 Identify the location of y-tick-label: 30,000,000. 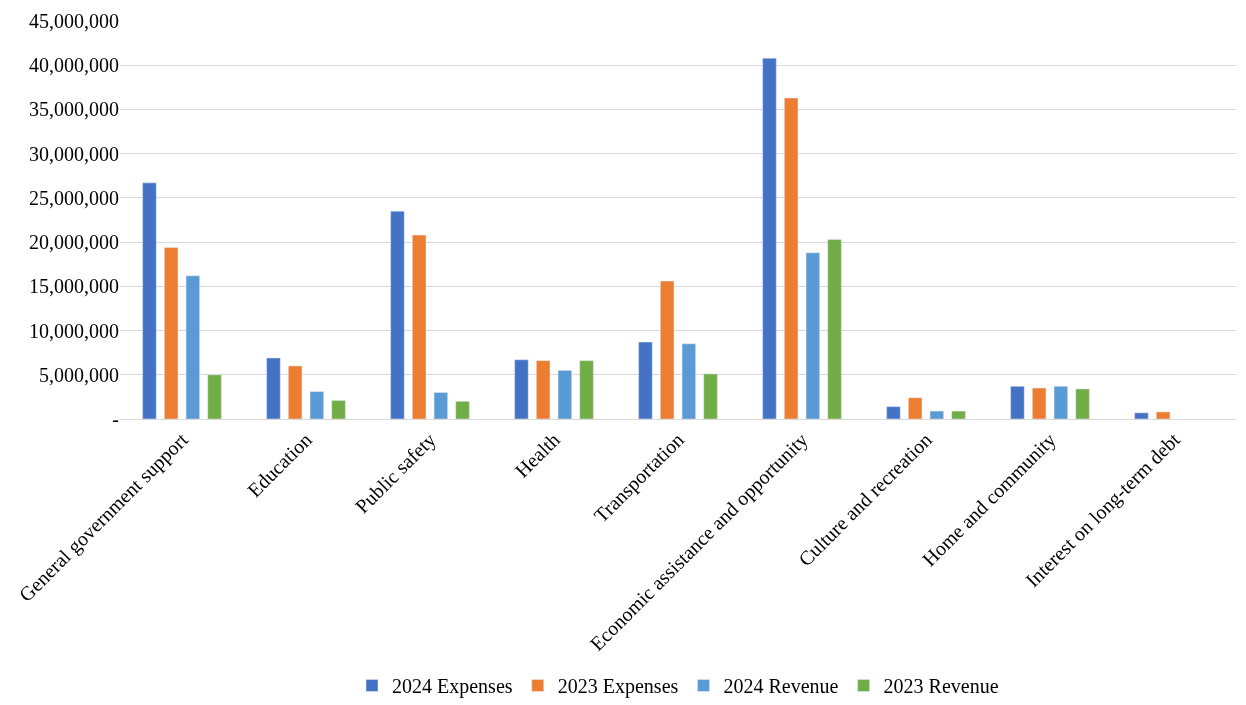
(74, 153).